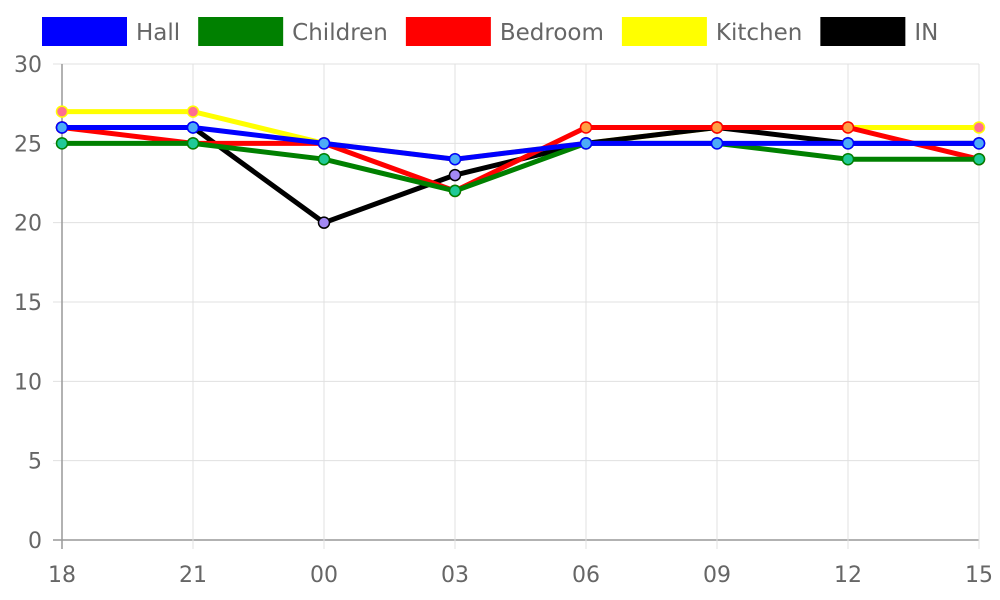 This screenshot has width=1000, height=600. I want to click on x-tick-label: 06, so click(586, 575).